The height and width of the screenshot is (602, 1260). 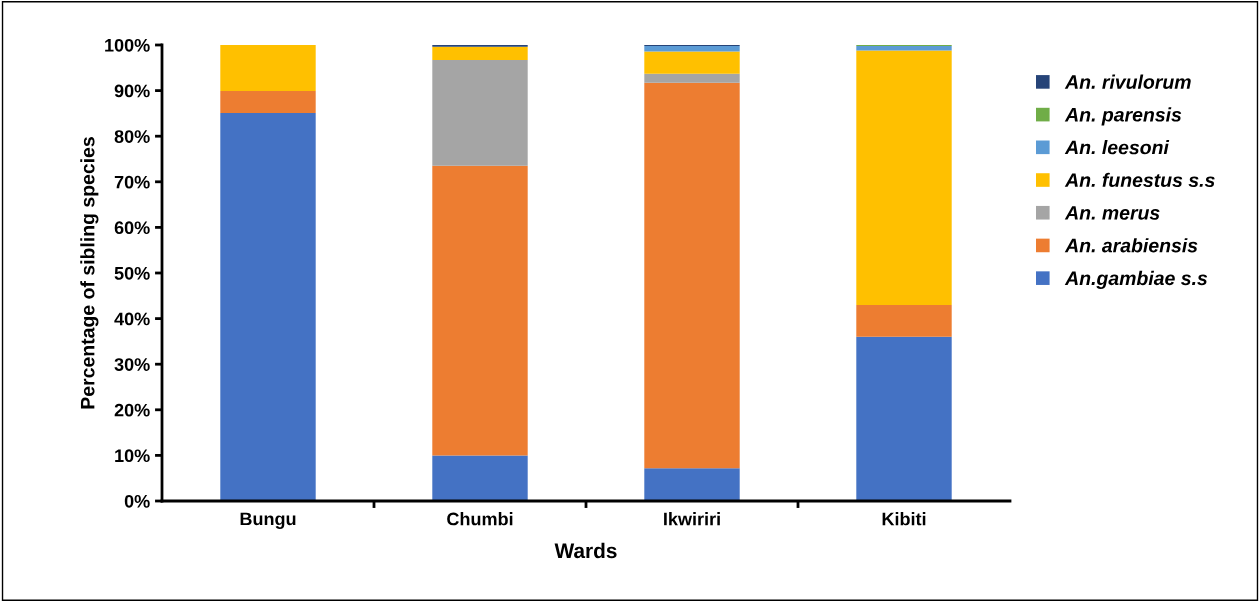 I want to click on y-tick-label: 50%, so click(x=132, y=273).